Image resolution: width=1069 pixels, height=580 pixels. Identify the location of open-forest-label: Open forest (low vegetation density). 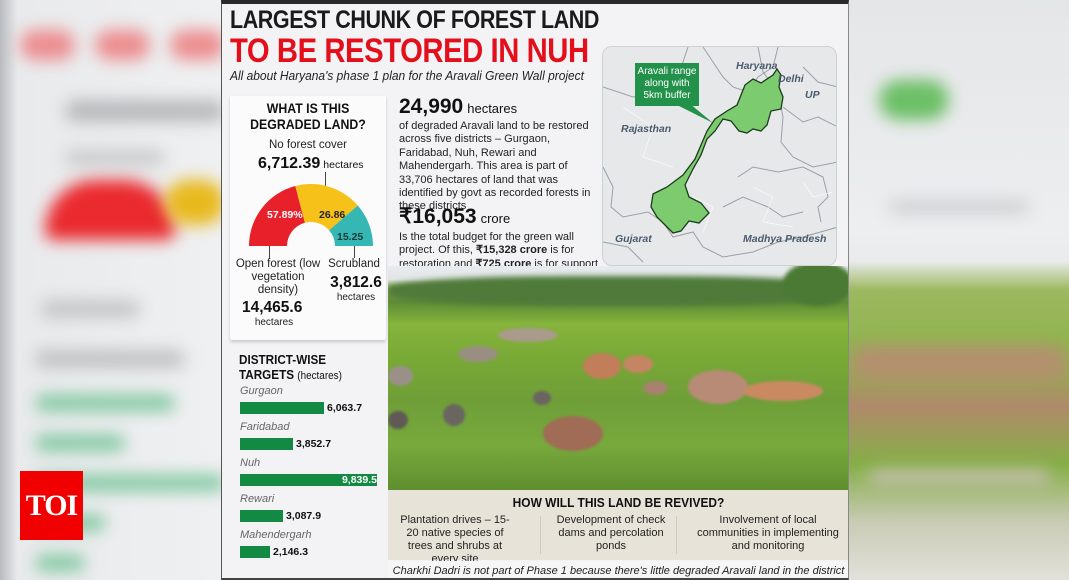
(278, 277).